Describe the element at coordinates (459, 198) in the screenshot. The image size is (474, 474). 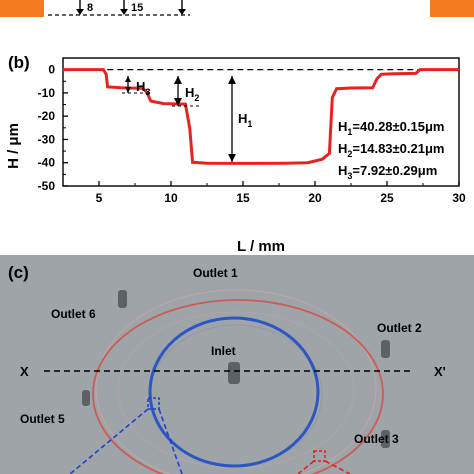
I see `x-tick-label: 30` at that location.